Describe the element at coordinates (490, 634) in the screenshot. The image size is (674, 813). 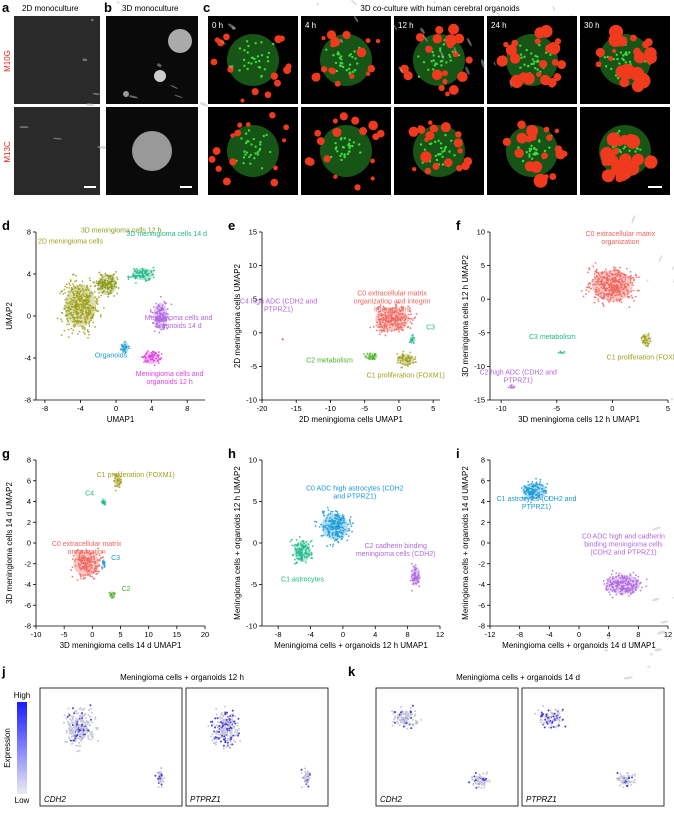
I see `x-tick-label: -12` at that location.